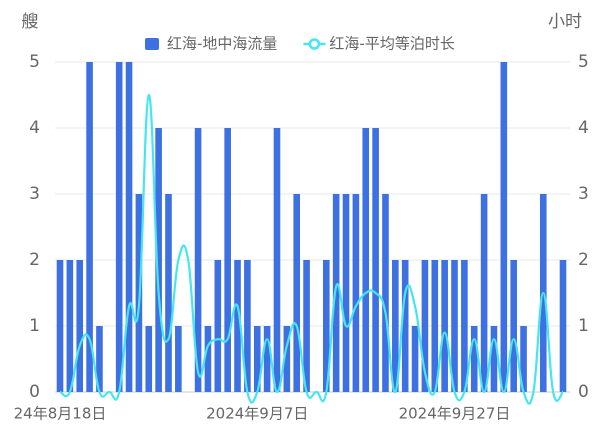 The width and height of the screenshot is (593, 425). Describe the element at coordinates (583, 194) in the screenshot. I see `y2-tick-label: 3` at that location.